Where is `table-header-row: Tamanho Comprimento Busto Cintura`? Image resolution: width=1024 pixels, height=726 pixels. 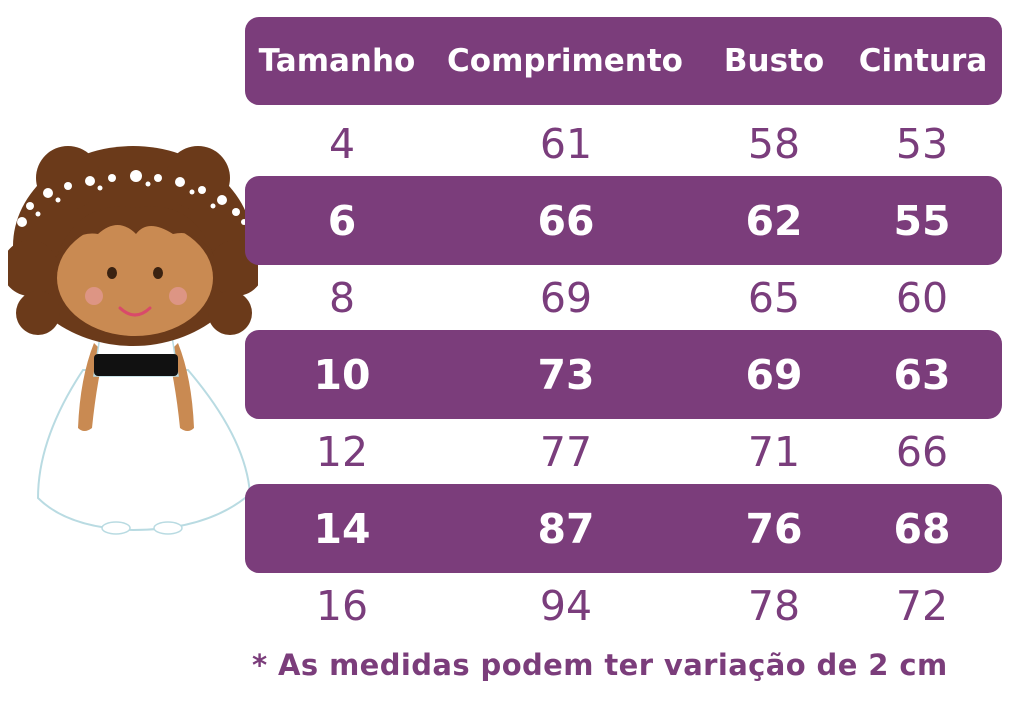 table-header-row: Tamanho Comprimento Busto Cintura is located at coordinates (623, 61).